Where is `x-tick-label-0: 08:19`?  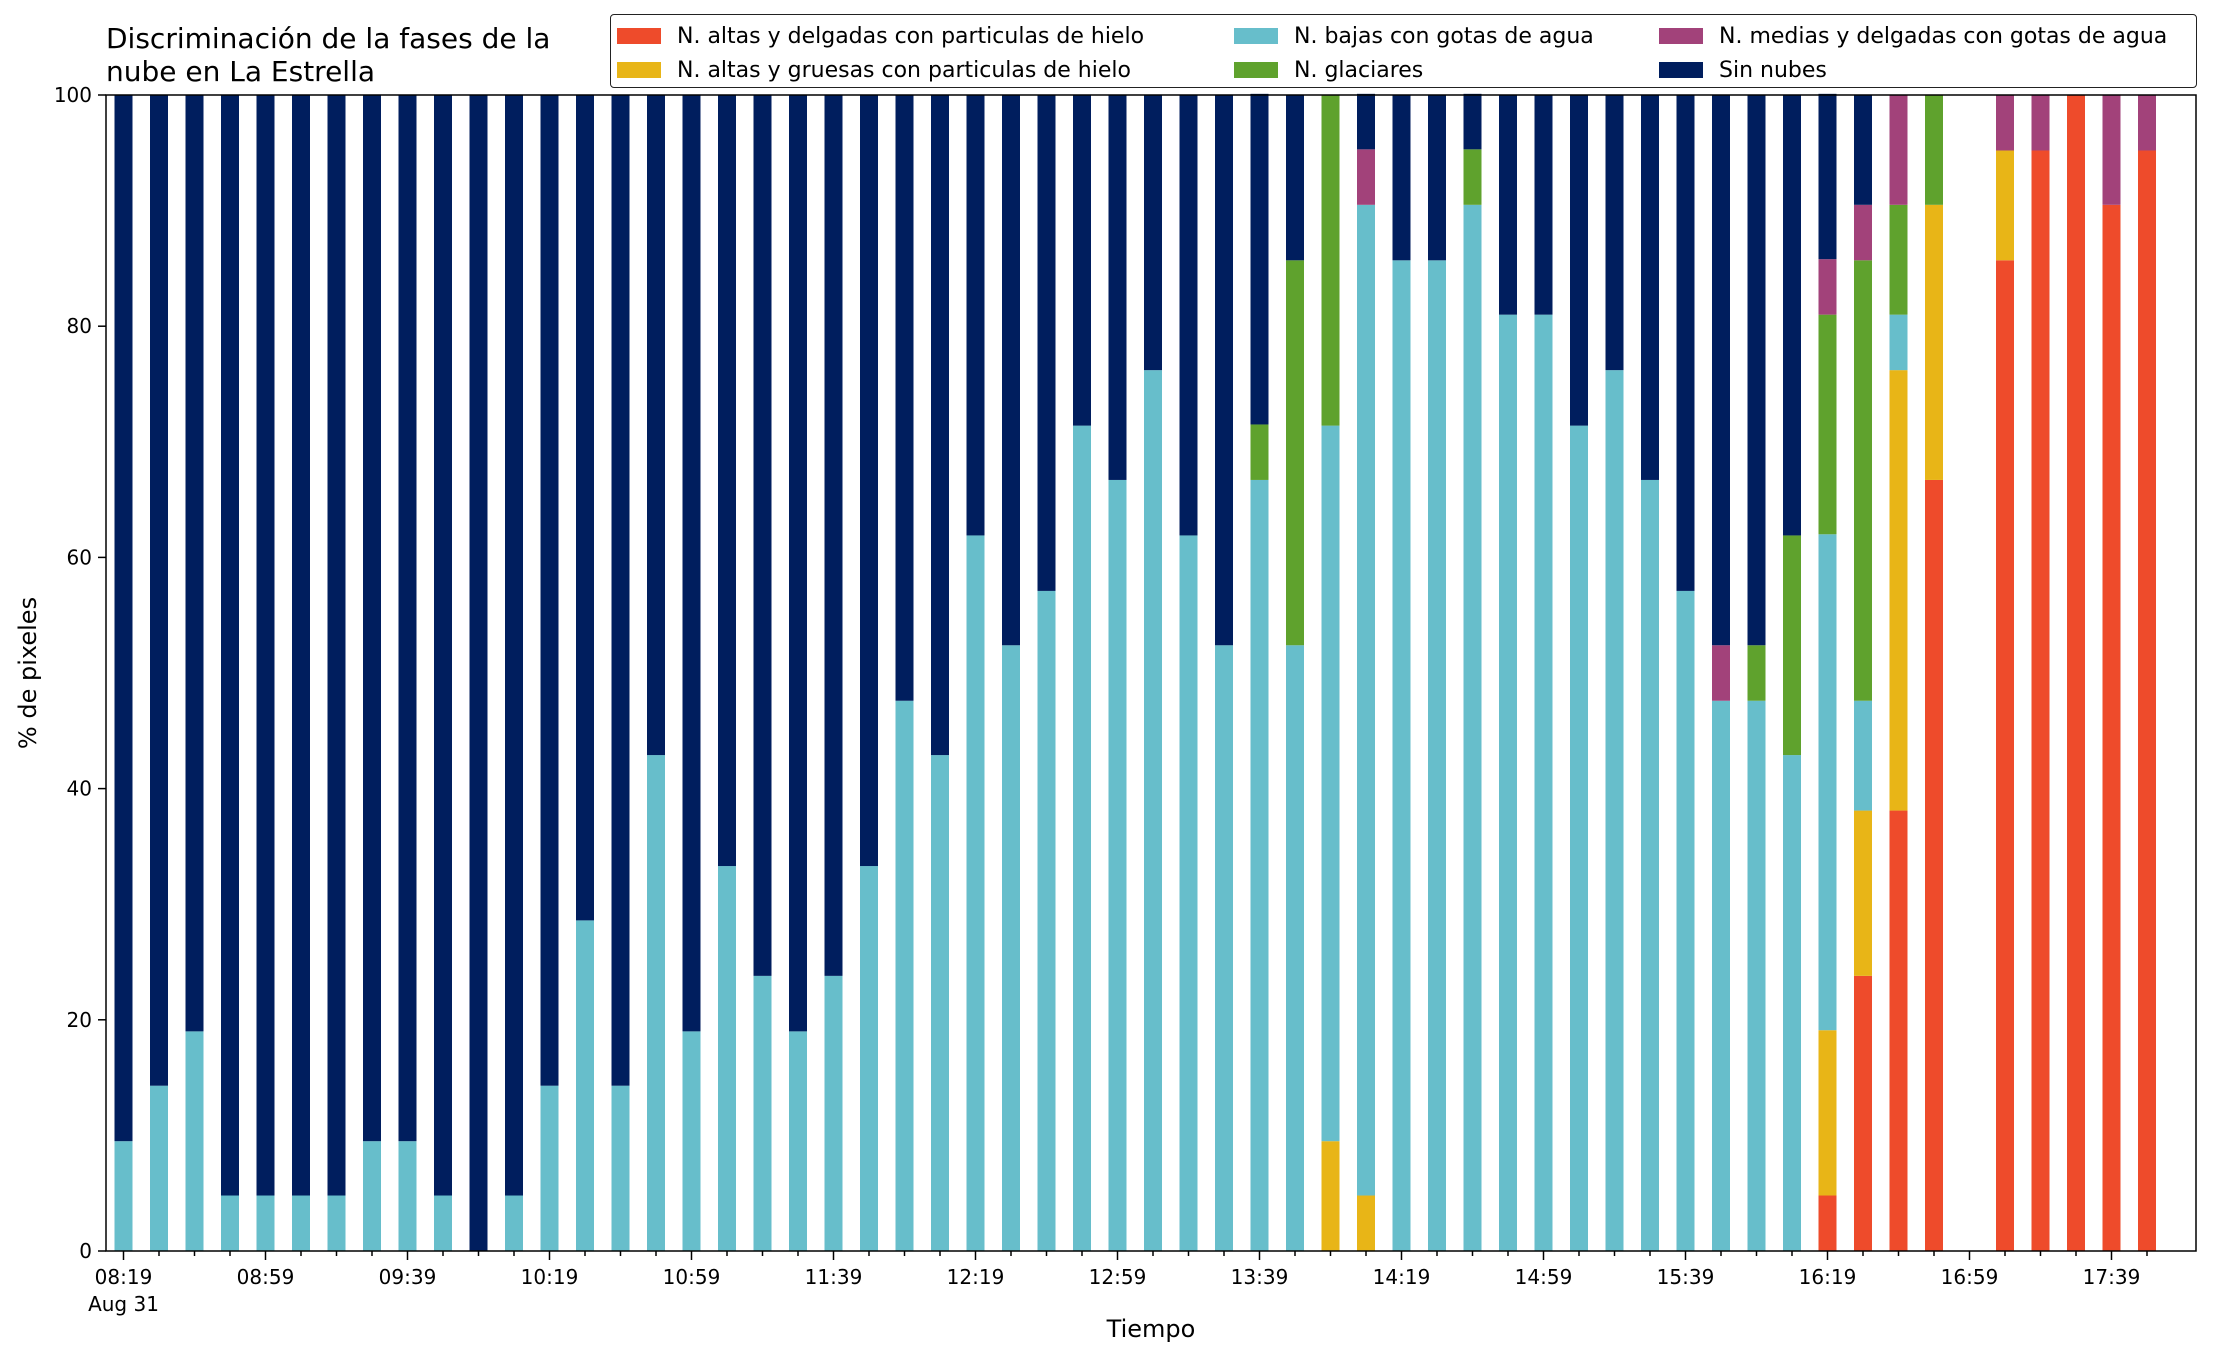 x-tick-label-0: 08:19 is located at coordinates (124, 1277).